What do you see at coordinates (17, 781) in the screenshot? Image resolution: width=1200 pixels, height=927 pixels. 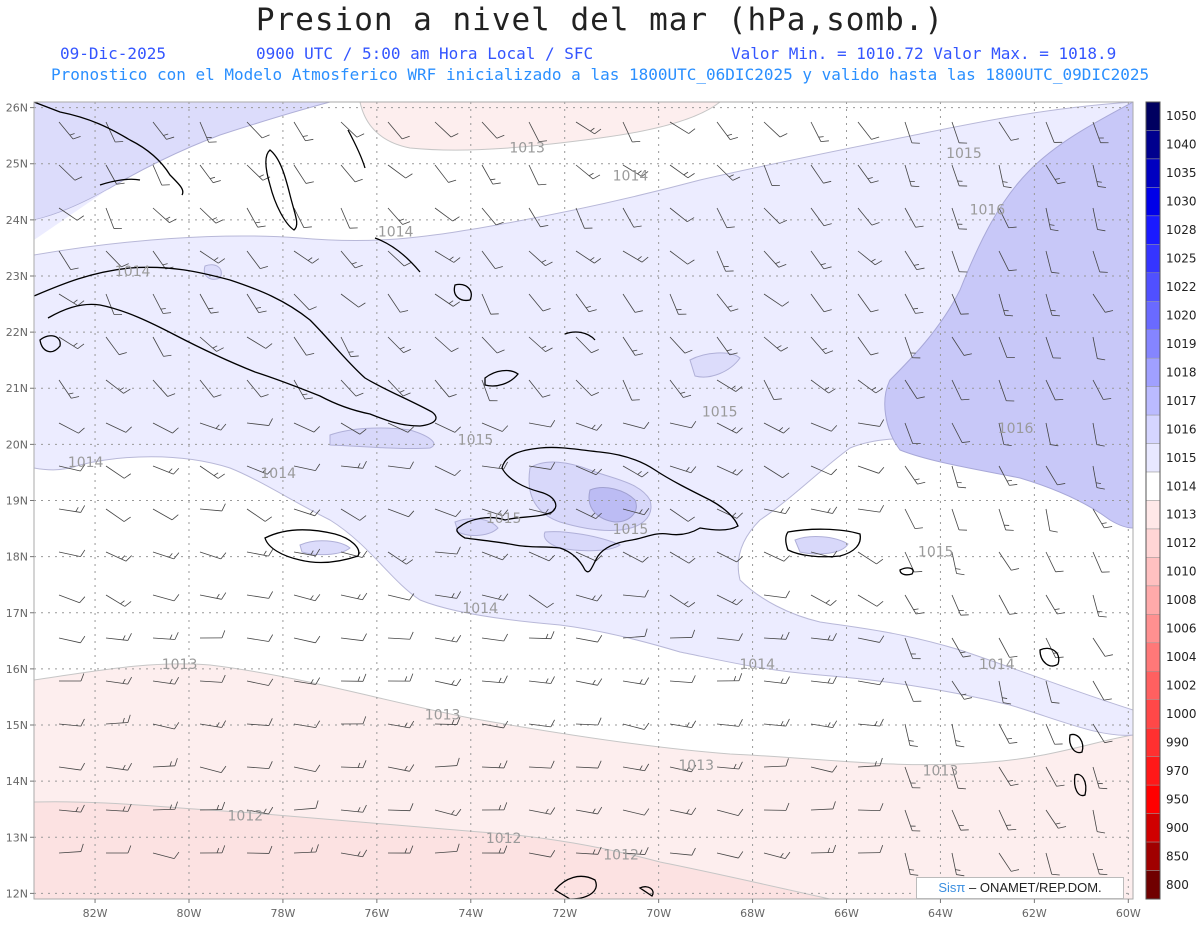 I see `lat-tick-label: 14N` at bounding box center [17, 781].